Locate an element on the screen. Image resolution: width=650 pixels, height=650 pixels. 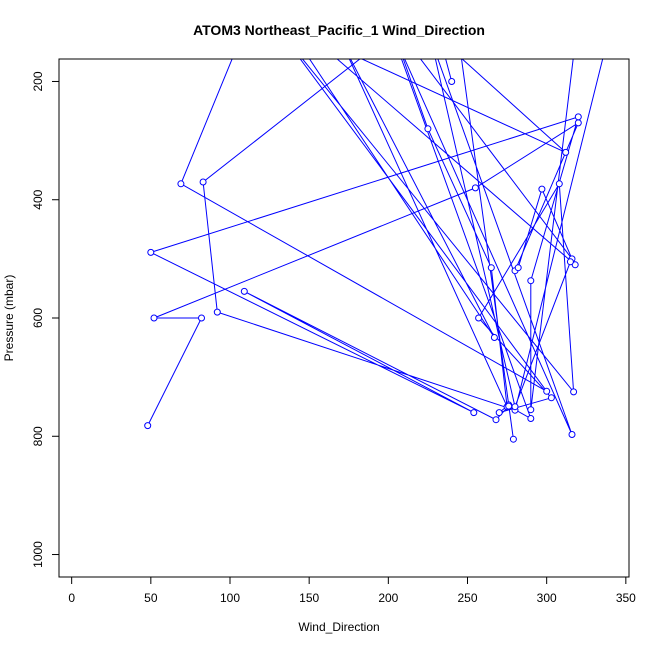
x-tick-label: 150 is located at coordinates (309, 598).